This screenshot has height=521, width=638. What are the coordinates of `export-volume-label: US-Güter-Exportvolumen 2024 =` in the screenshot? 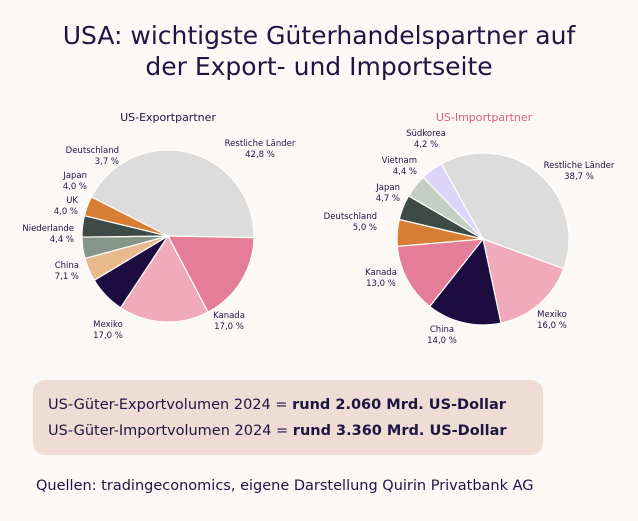 It's located at (170, 405).